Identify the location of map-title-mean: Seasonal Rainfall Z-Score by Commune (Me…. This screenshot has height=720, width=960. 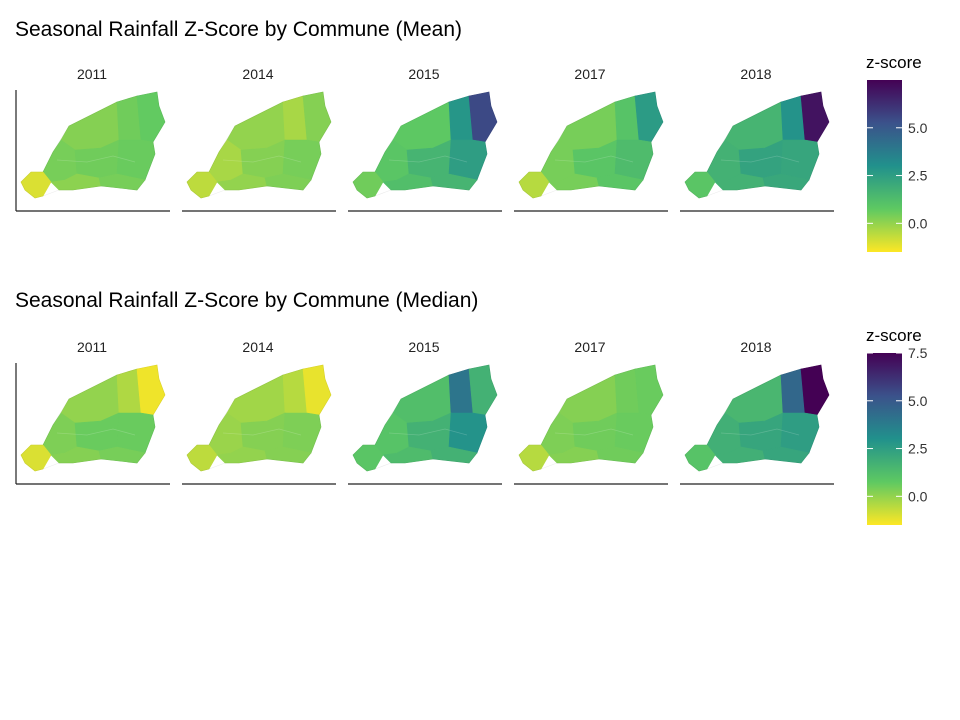
(239, 29).